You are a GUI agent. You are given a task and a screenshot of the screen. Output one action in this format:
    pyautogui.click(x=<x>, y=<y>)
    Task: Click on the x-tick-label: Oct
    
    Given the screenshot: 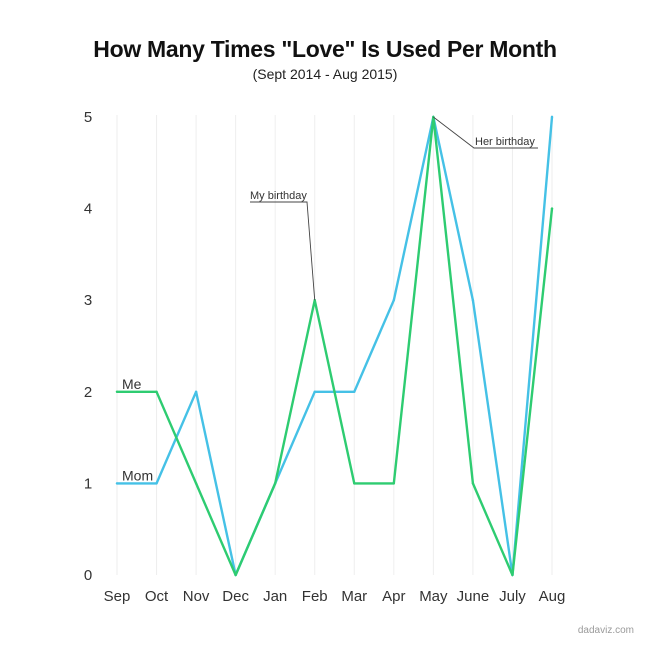 What is the action you would take?
    pyautogui.click(x=157, y=596)
    